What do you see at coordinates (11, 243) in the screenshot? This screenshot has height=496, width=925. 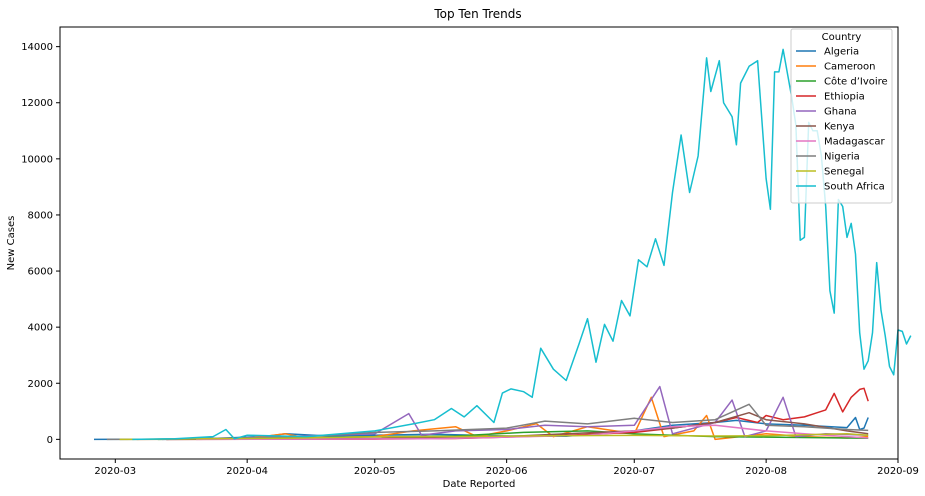 I see `y-axis-label: New Cases` at bounding box center [11, 243].